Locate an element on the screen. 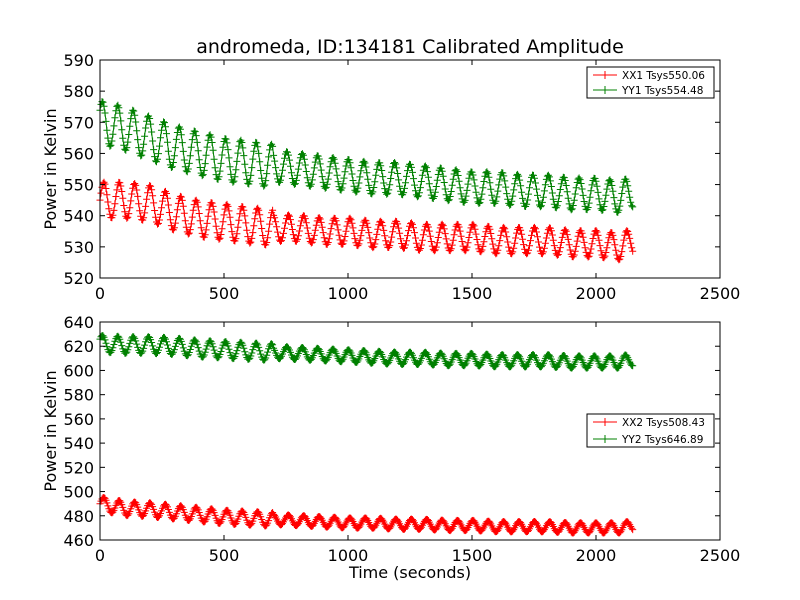 Image resolution: width=800 pixels, height=600 pixels. legend-label: XX2 Tsys508.43 is located at coordinates (663, 423).